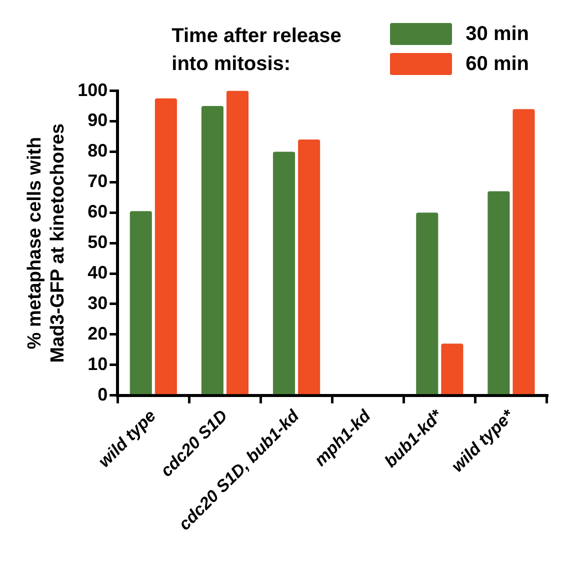 The image size is (567, 561). What do you see at coordinates (98, 242) in the screenshot?
I see `y-tick-label: 50` at bounding box center [98, 242].